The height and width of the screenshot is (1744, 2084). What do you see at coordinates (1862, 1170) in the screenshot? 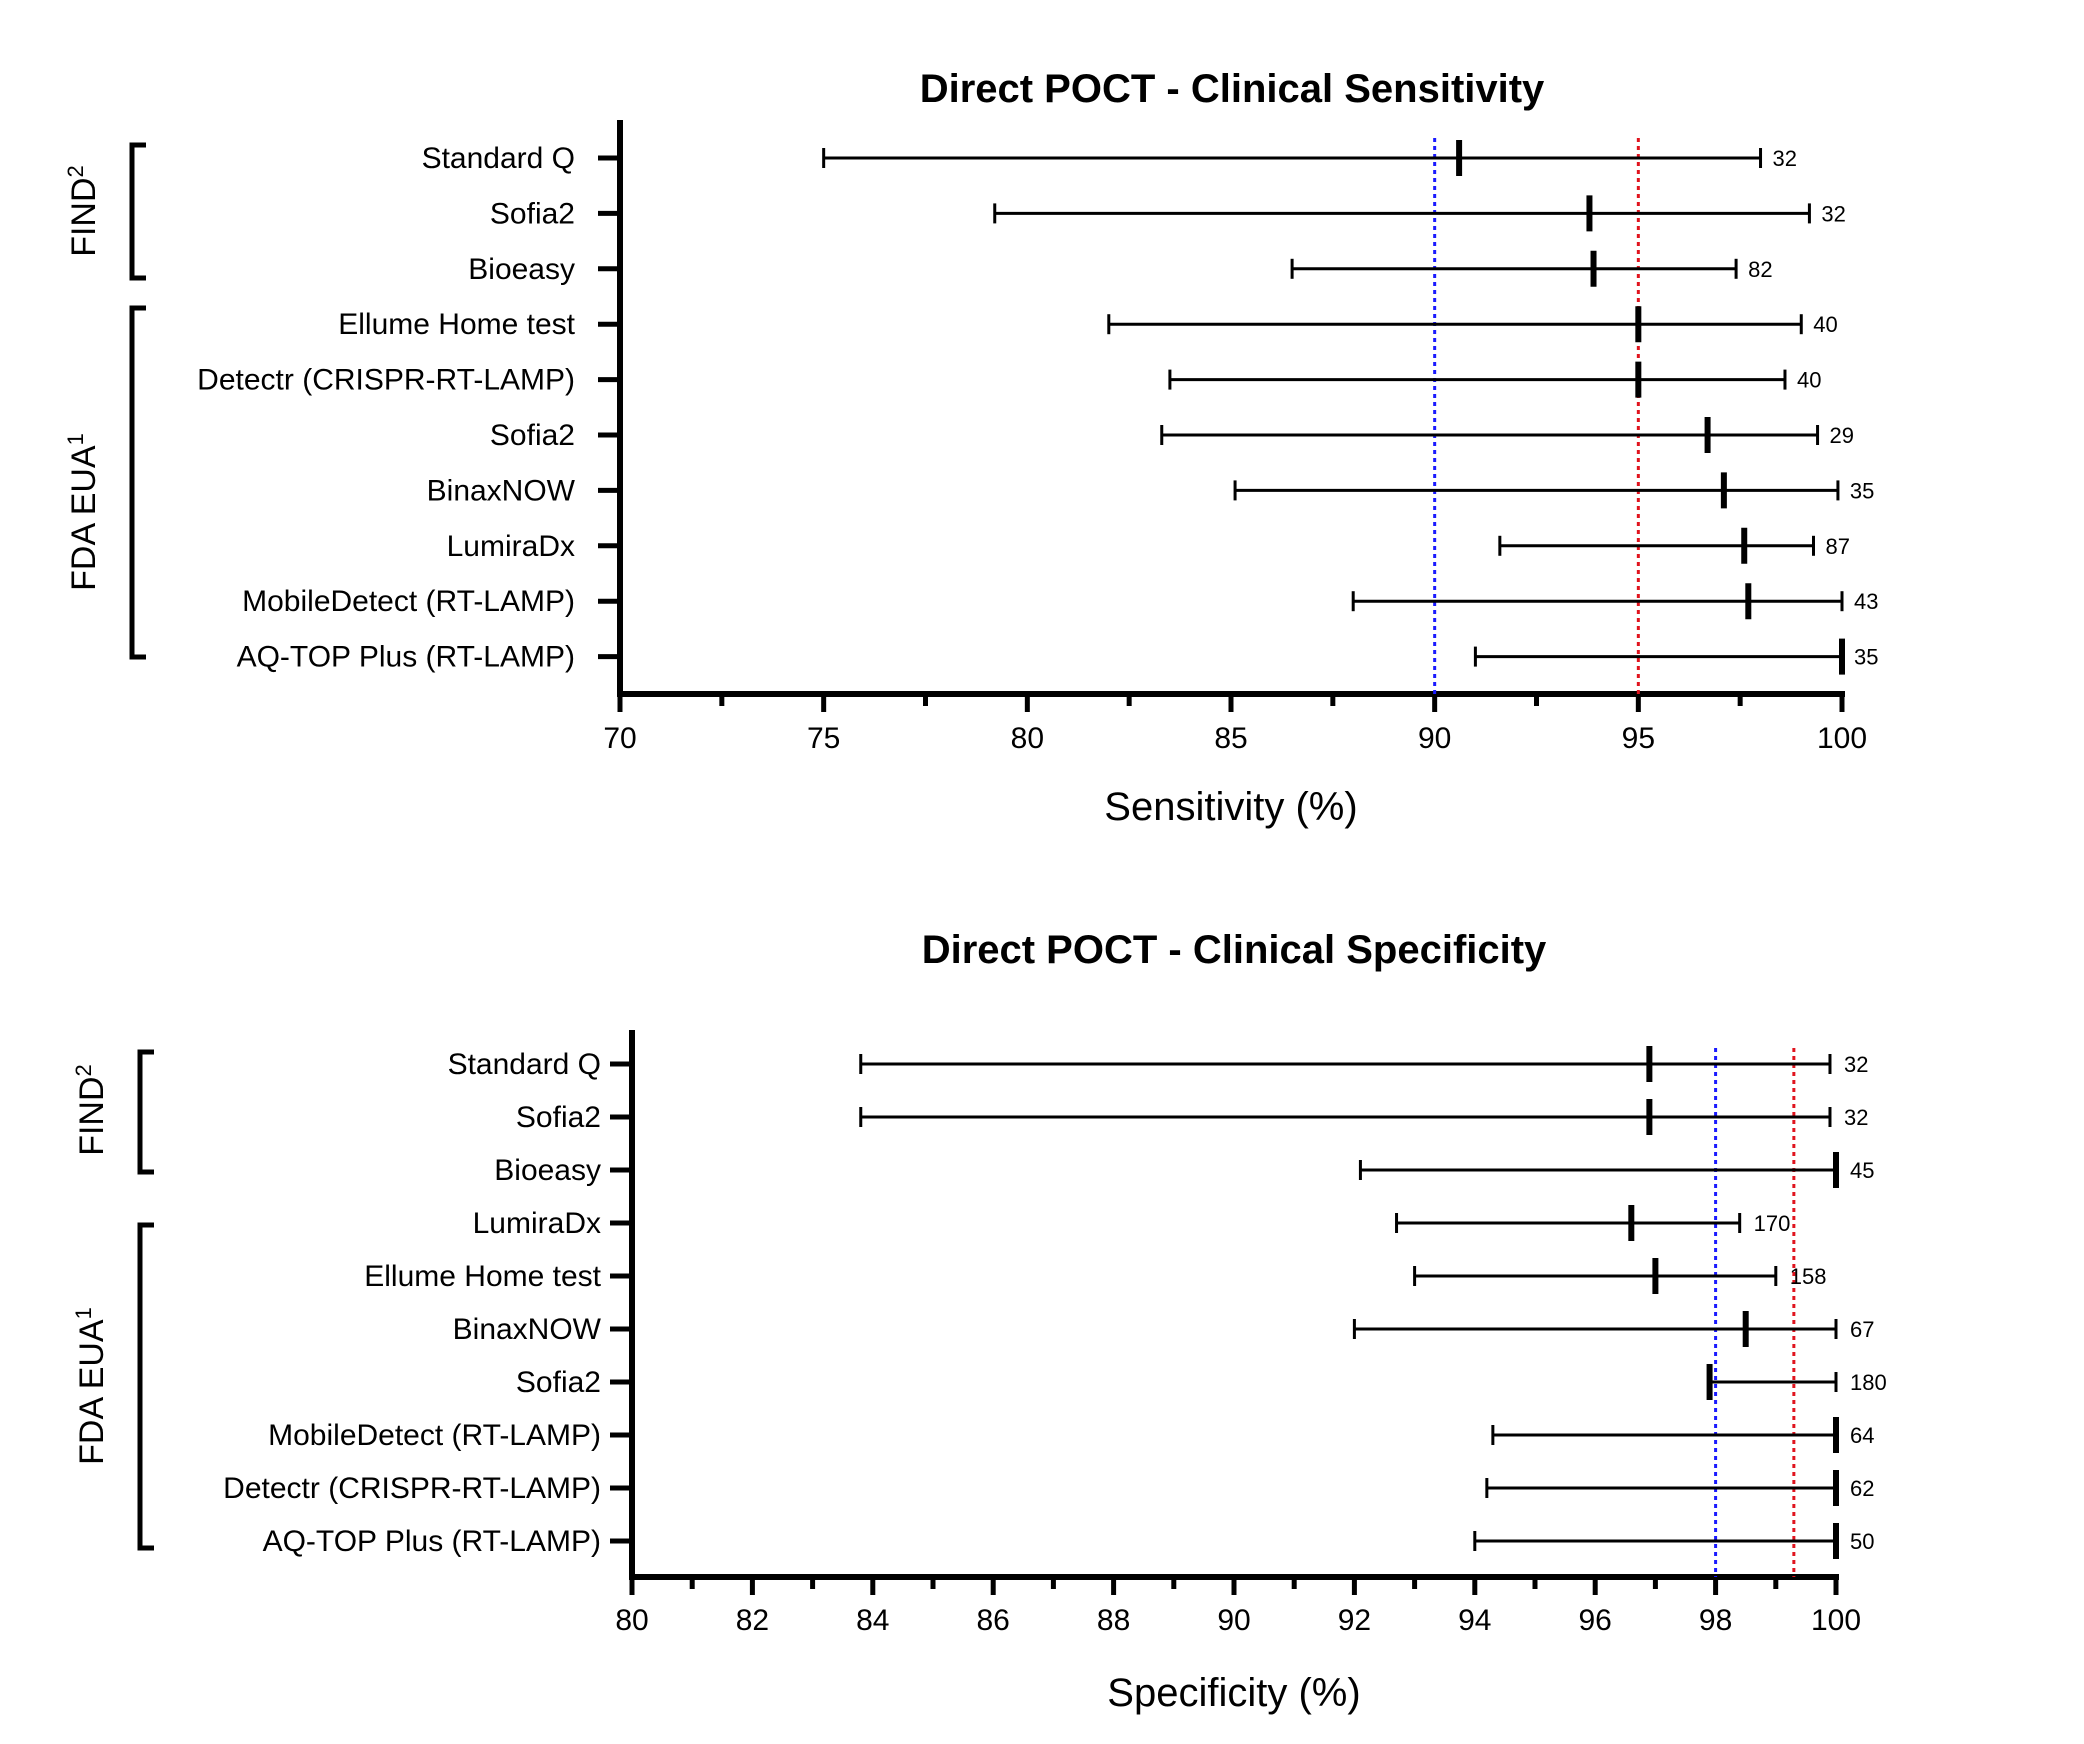
I see `sample-size-label: 45` at bounding box center [1862, 1170].